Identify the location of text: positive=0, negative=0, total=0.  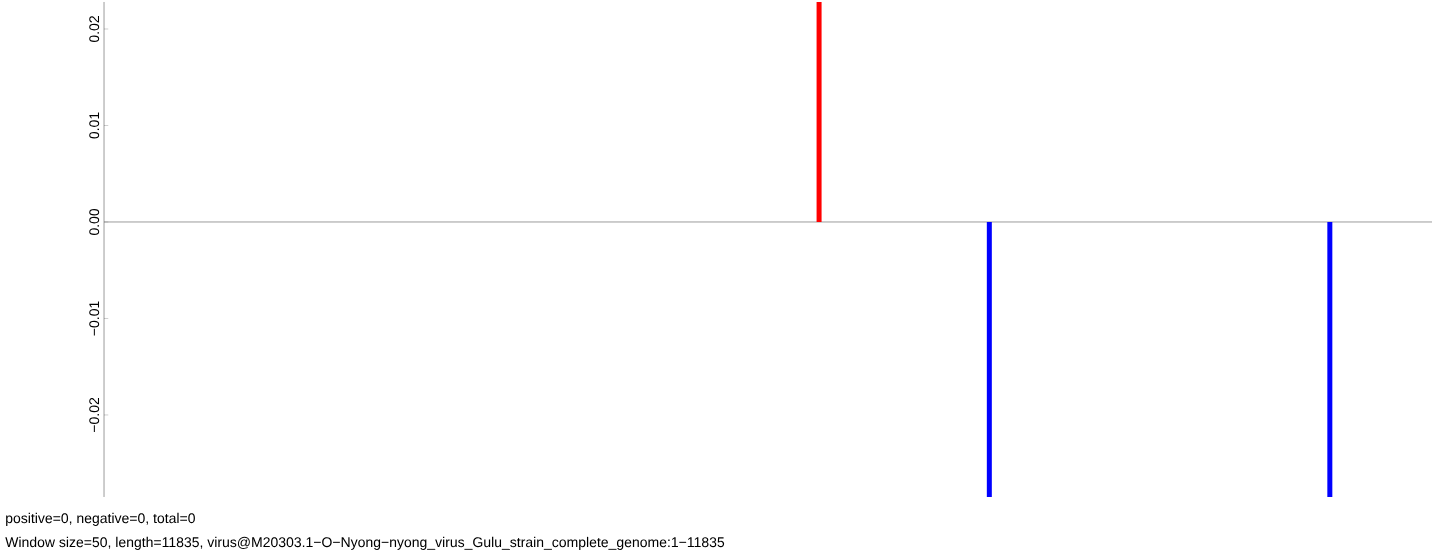
(100, 519).